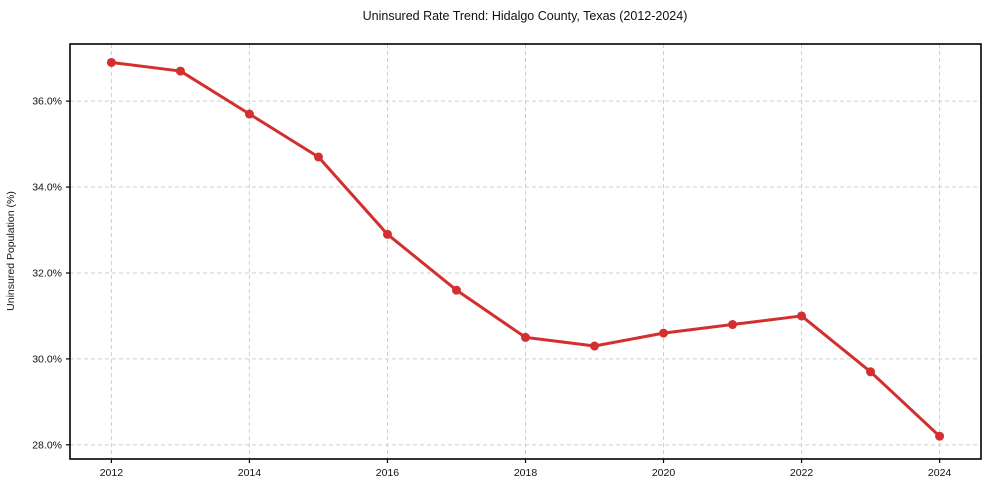 The width and height of the screenshot is (989, 490). What do you see at coordinates (250, 473) in the screenshot?
I see `x-tick-label: 2014` at bounding box center [250, 473].